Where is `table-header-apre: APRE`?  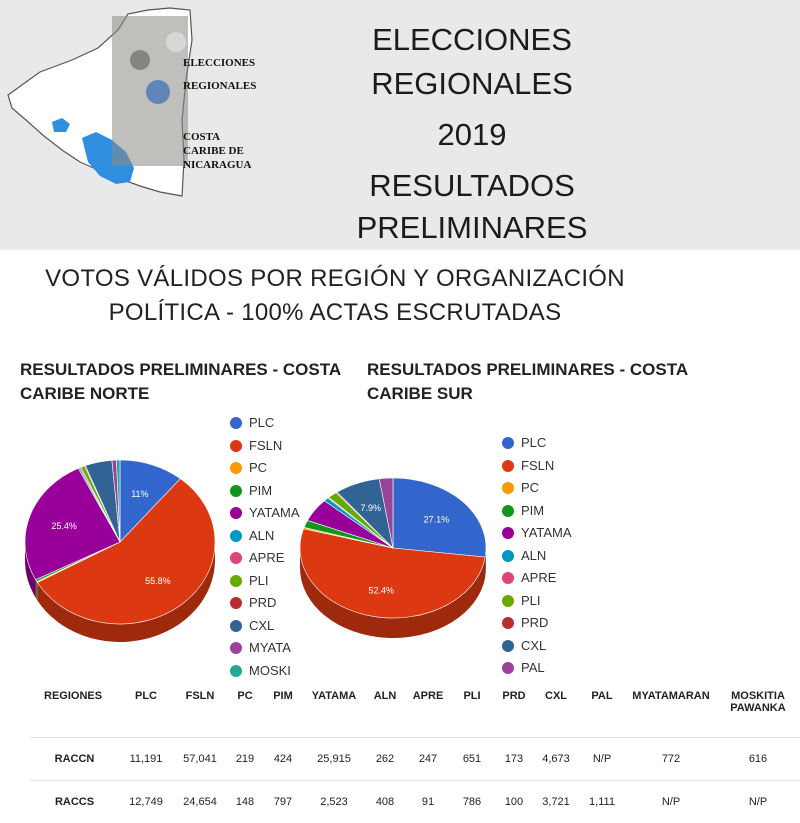
table-header-apre: APRE is located at coordinates (428, 709).